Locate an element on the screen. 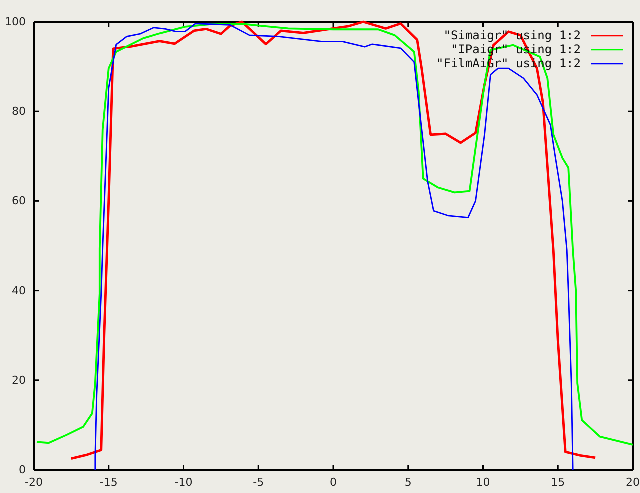 The width and height of the screenshot is (640, 493). y-tick-label: 40 is located at coordinates (19, 291).